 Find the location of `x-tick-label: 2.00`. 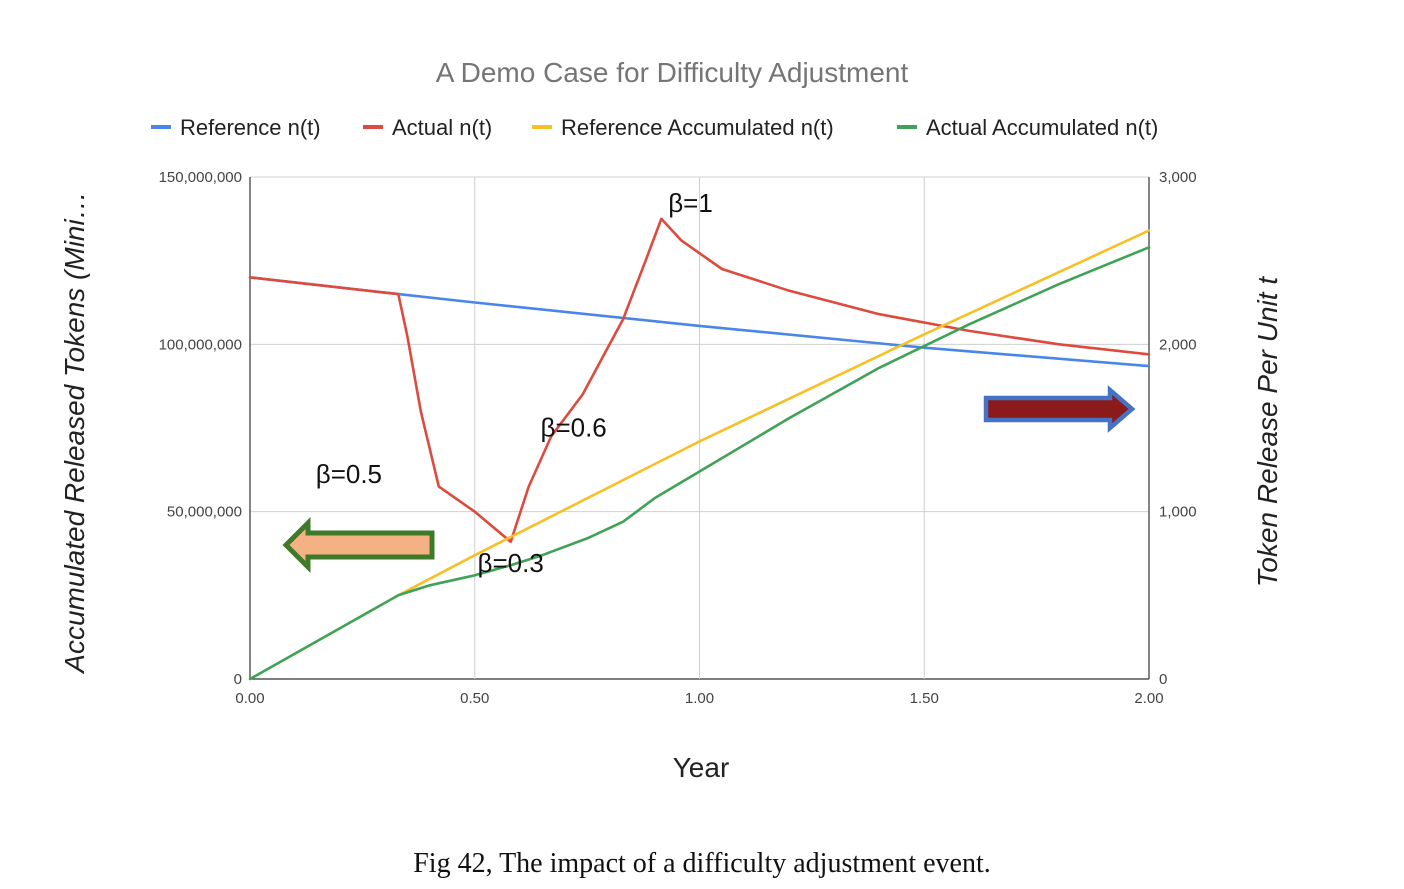

x-tick-label: 2.00 is located at coordinates (1148, 698).